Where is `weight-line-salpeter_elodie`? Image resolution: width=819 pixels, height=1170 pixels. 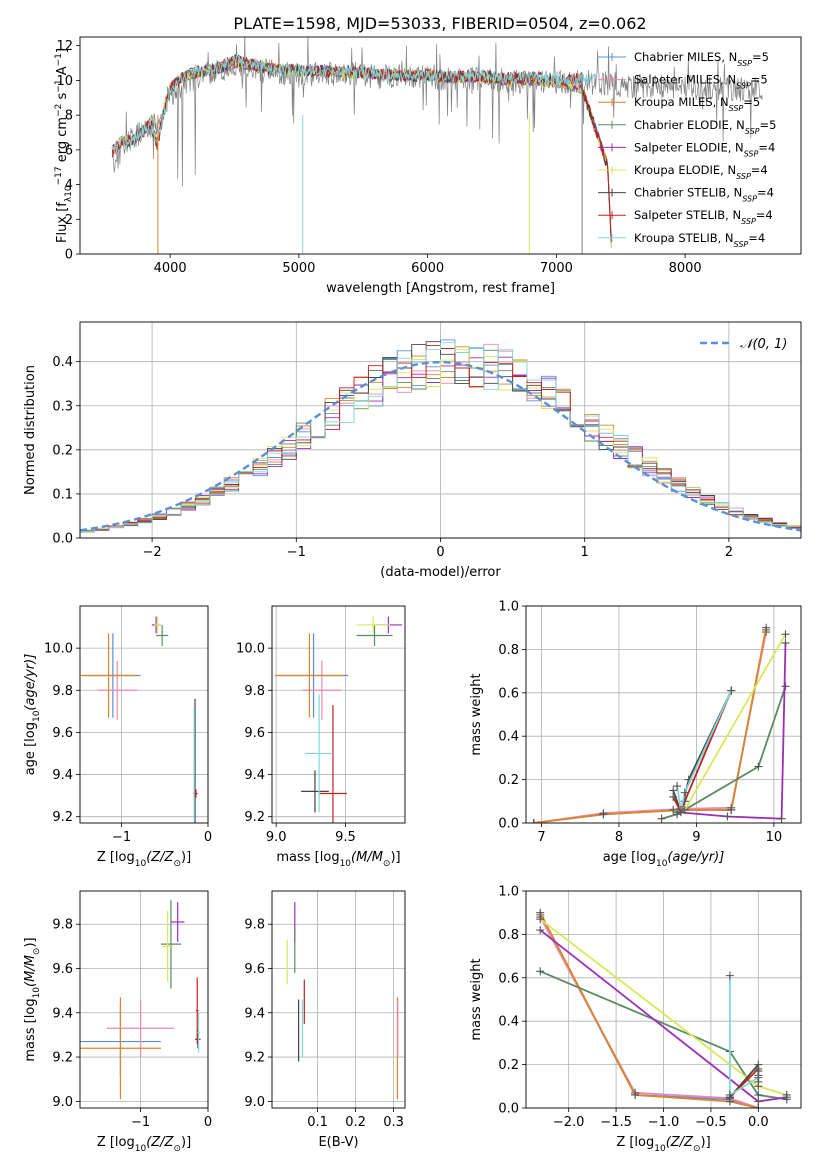
weight-line-salpeter_elodie is located at coordinates (732, 731).